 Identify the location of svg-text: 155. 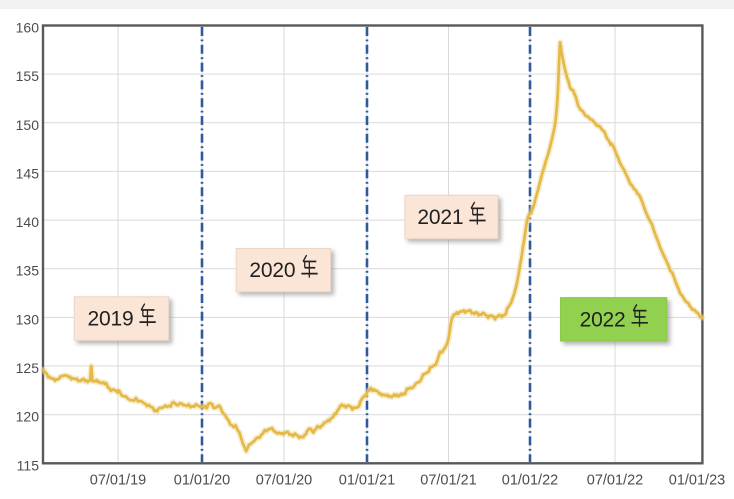
(28, 76).